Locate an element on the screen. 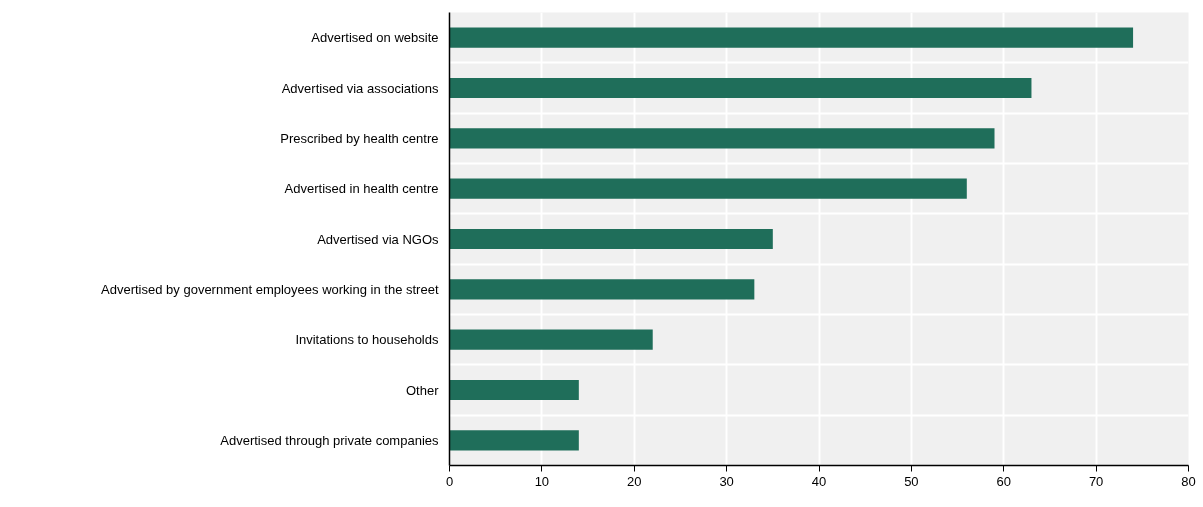 Image resolution: width=1203 pixels, height=507 pixels. y-tick-label: Advertised through private companies is located at coordinates (329, 440).